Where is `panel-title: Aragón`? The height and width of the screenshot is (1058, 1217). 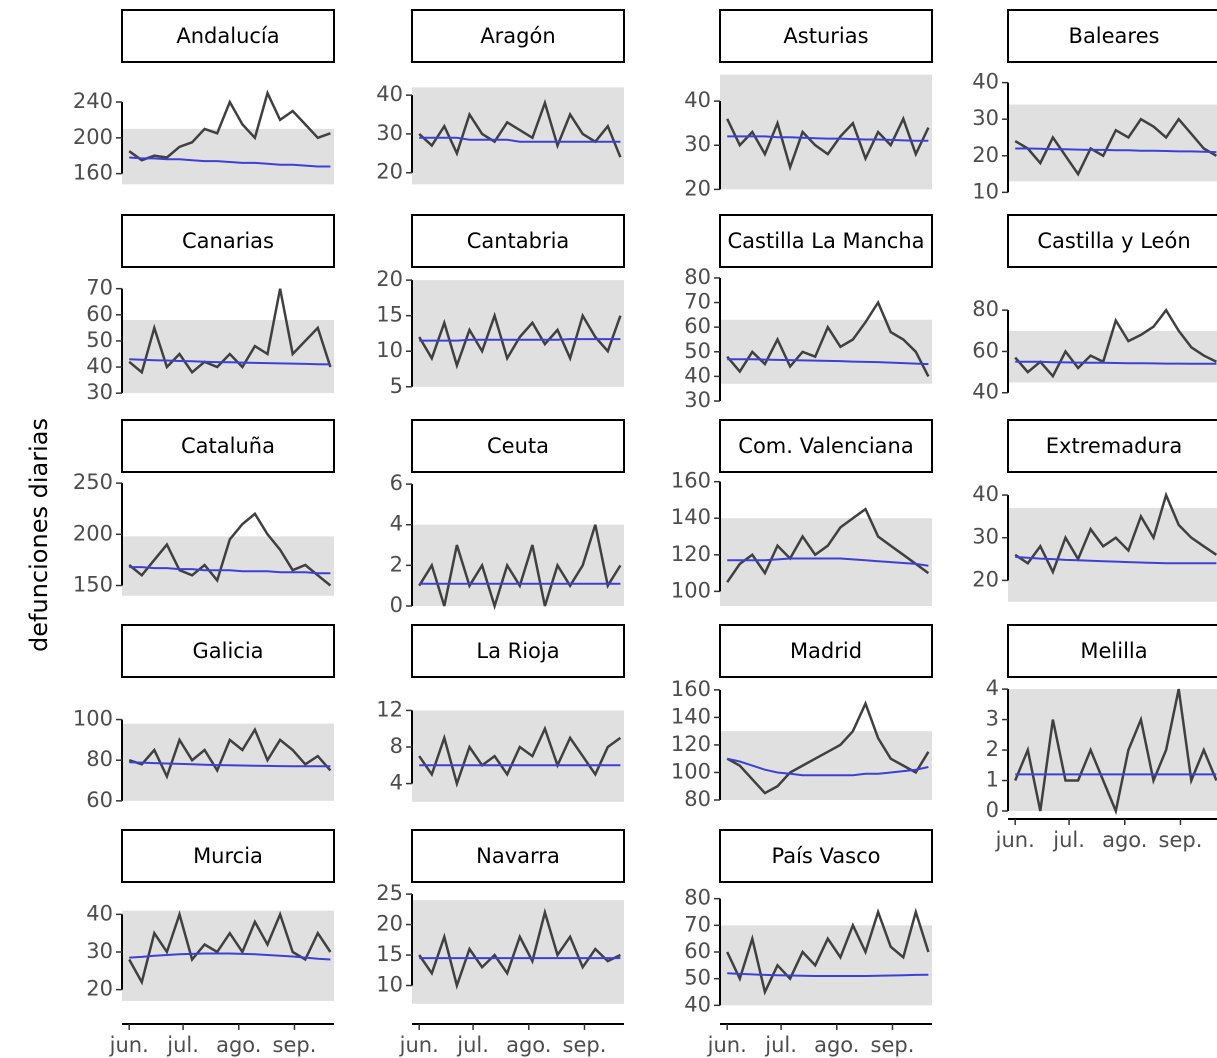
panel-title: Aragón is located at coordinates (517, 36).